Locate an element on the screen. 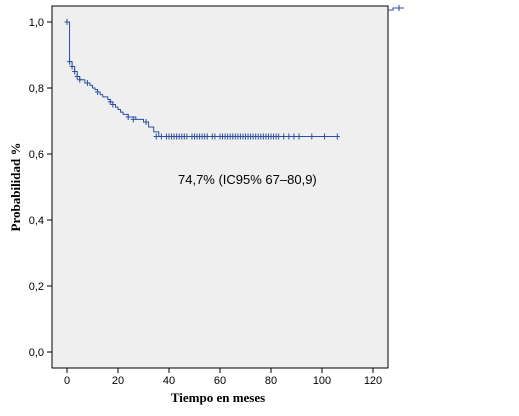 The width and height of the screenshot is (519, 416). y-tick-label: 0,6 is located at coordinates (36, 155).